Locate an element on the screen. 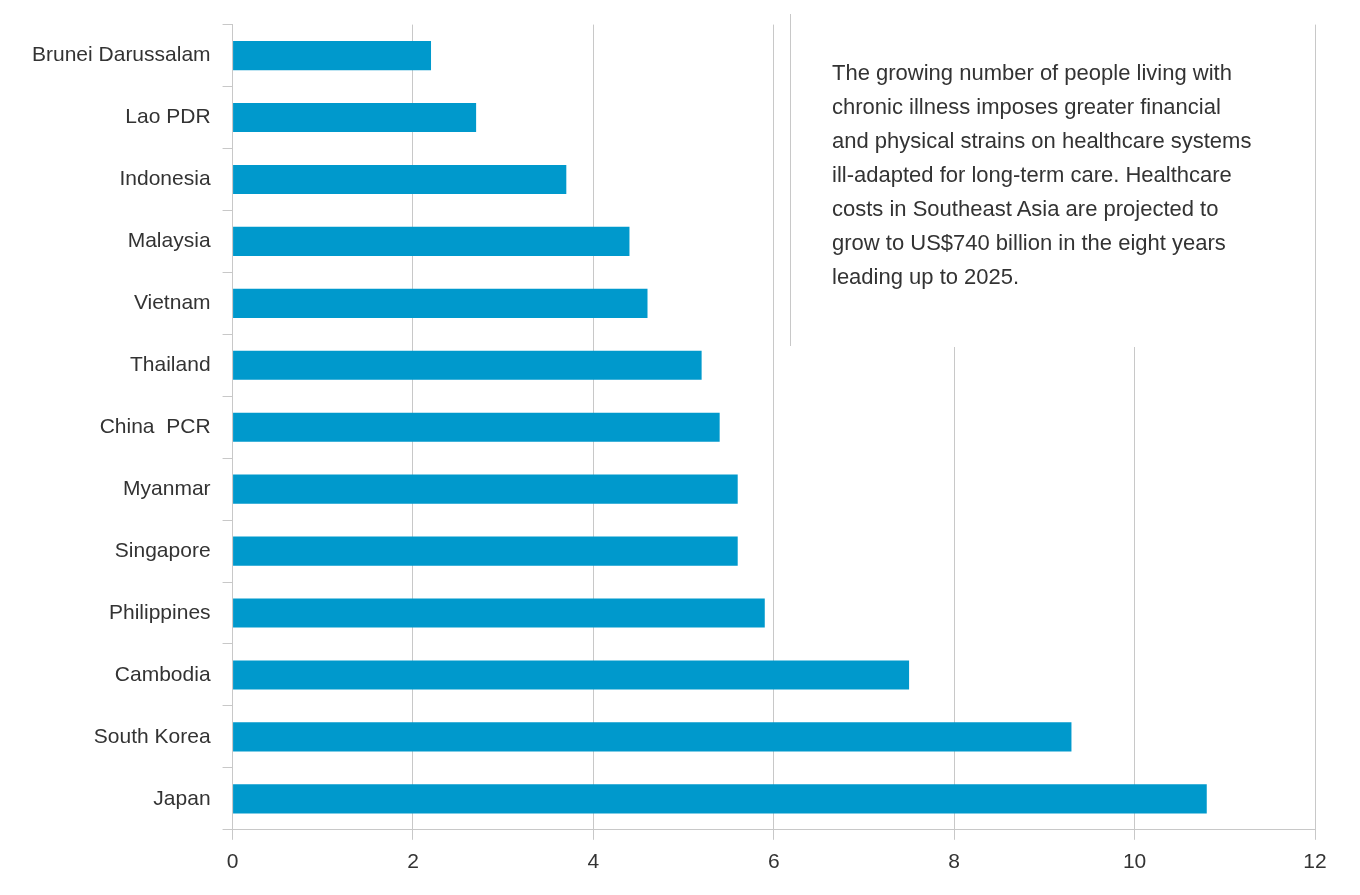 The height and width of the screenshot is (895, 1360). y-tick-label: Vietnam is located at coordinates (172, 302).